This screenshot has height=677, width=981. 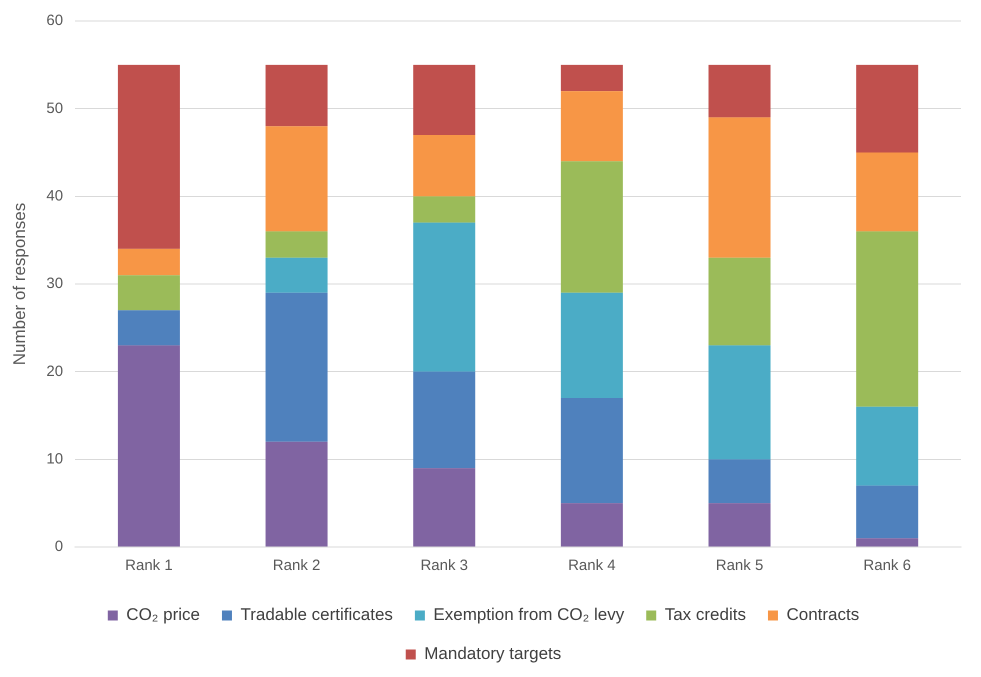 I want to click on legend-label: Tax credits, so click(x=705, y=614).